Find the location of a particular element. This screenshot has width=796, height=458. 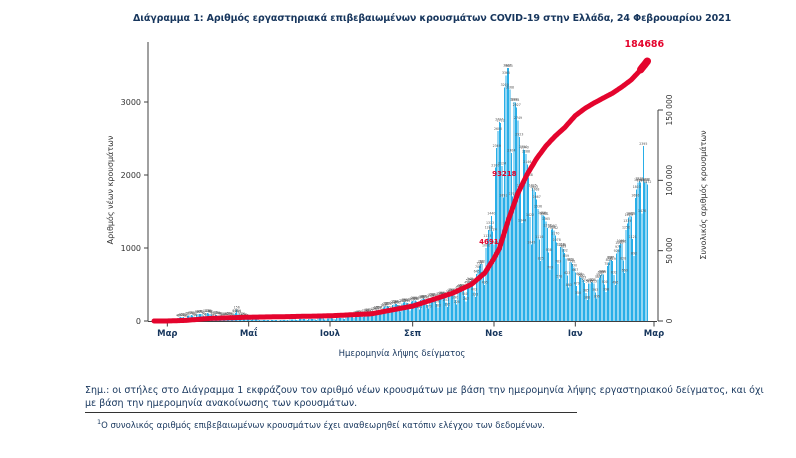

svg-text: 809 is located at coordinates (570, 260).